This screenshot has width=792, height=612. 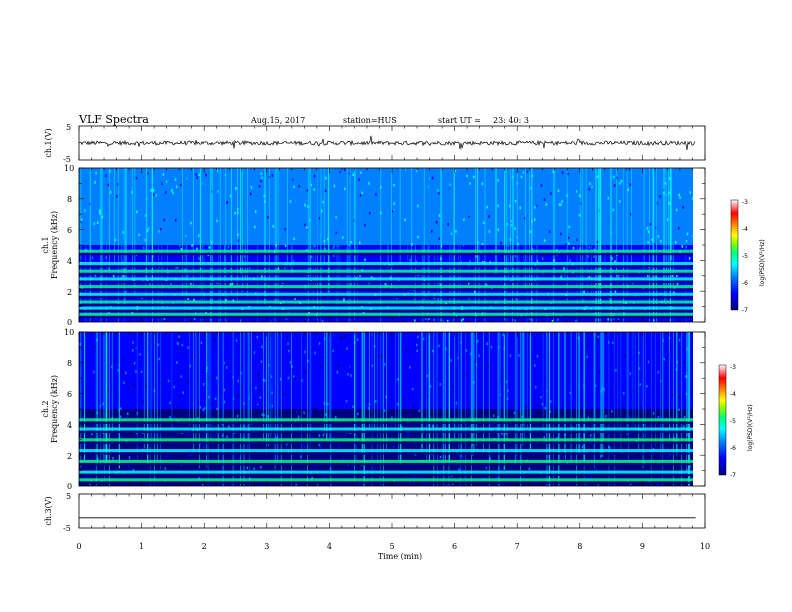 What do you see at coordinates (745, 202) in the screenshot?
I see `ch1-cbar-tick-m3: -3` at bounding box center [745, 202].